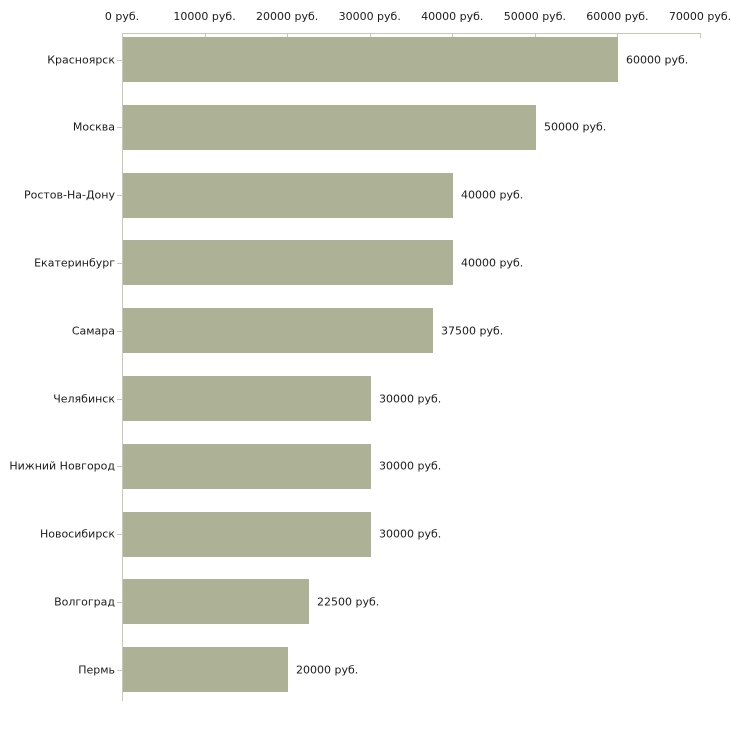 This screenshot has height=730, width=730. What do you see at coordinates (452, 16) in the screenshot?
I see `x-axis-tick-label: 40000 руб.` at bounding box center [452, 16].